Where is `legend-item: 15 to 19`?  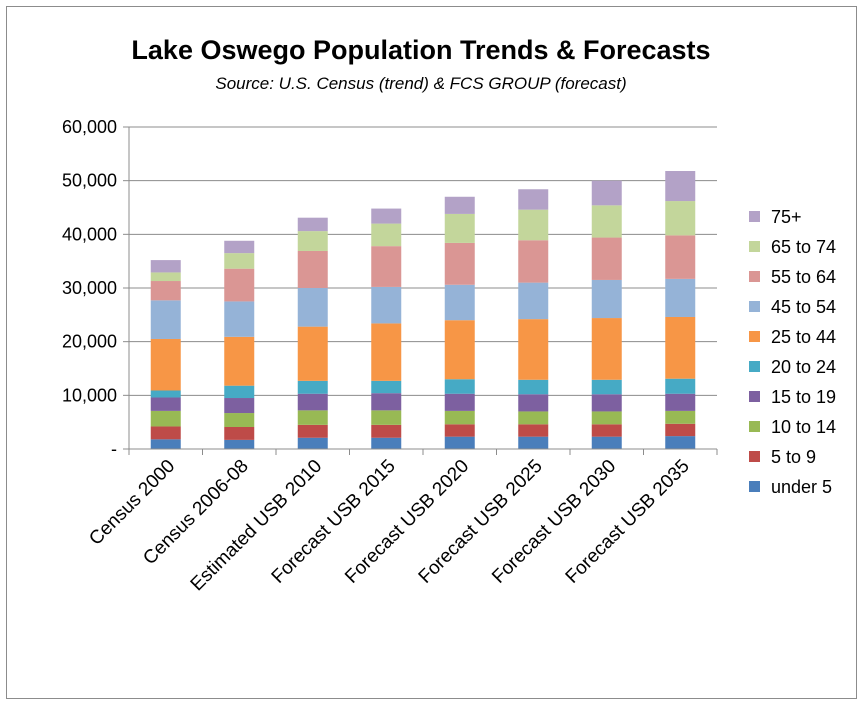 legend-item: 15 to 19 is located at coordinates (792, 397).